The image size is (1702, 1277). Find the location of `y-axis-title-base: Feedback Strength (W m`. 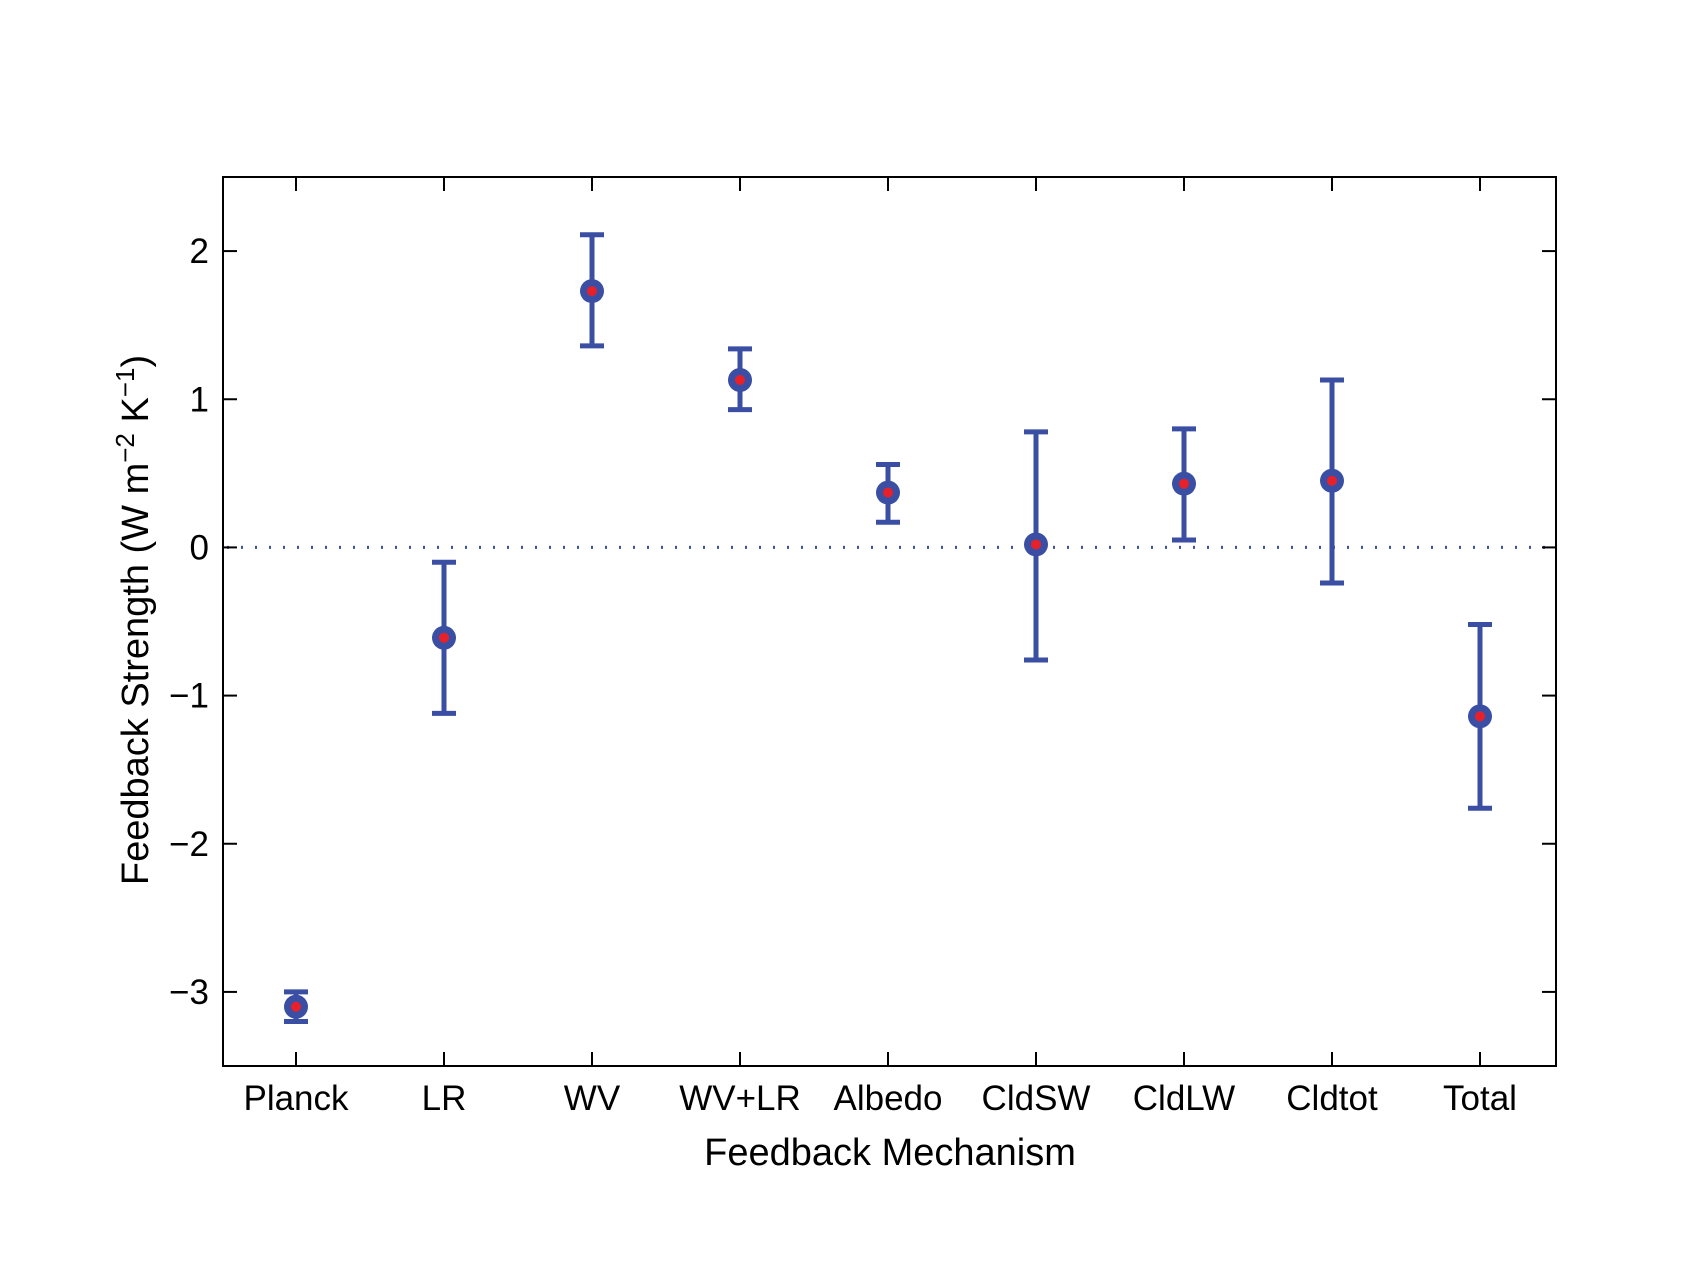

y-axis-title-base: Feedback Strength (W m is located at coordinates (136, 674).